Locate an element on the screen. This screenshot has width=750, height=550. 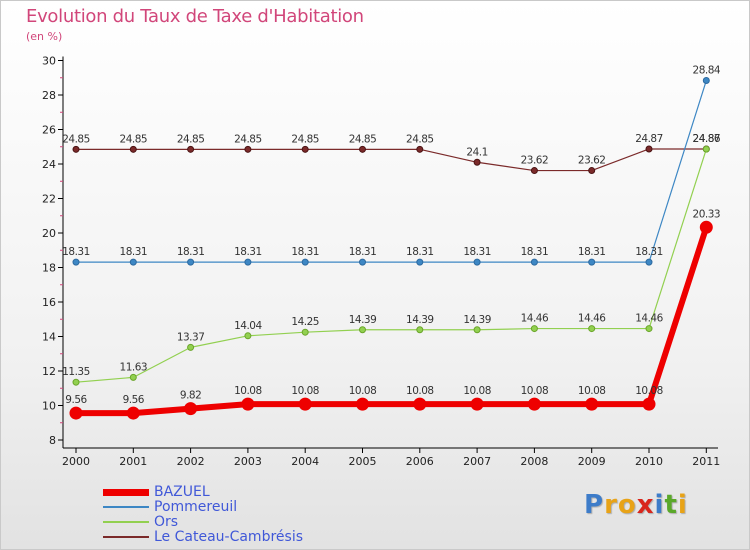
data-label-ors: 11.63 is located at coordinates (134, 367).